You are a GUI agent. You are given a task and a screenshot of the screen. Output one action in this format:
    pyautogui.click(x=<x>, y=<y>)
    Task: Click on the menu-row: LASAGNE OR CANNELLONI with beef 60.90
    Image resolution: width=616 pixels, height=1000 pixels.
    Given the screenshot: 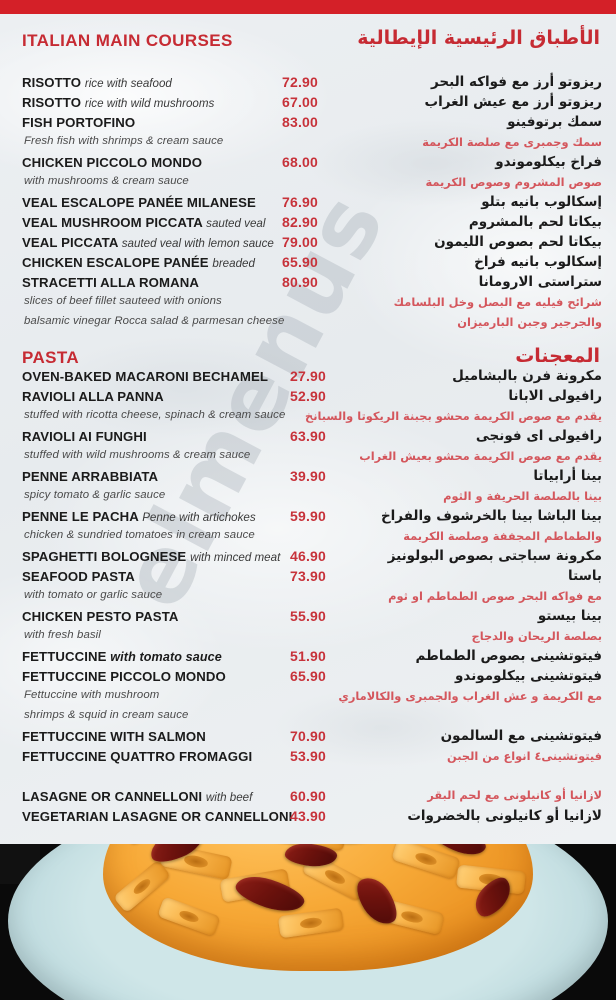 What is the action you would take?
    pyautogui.click(x=177, y=798)
    